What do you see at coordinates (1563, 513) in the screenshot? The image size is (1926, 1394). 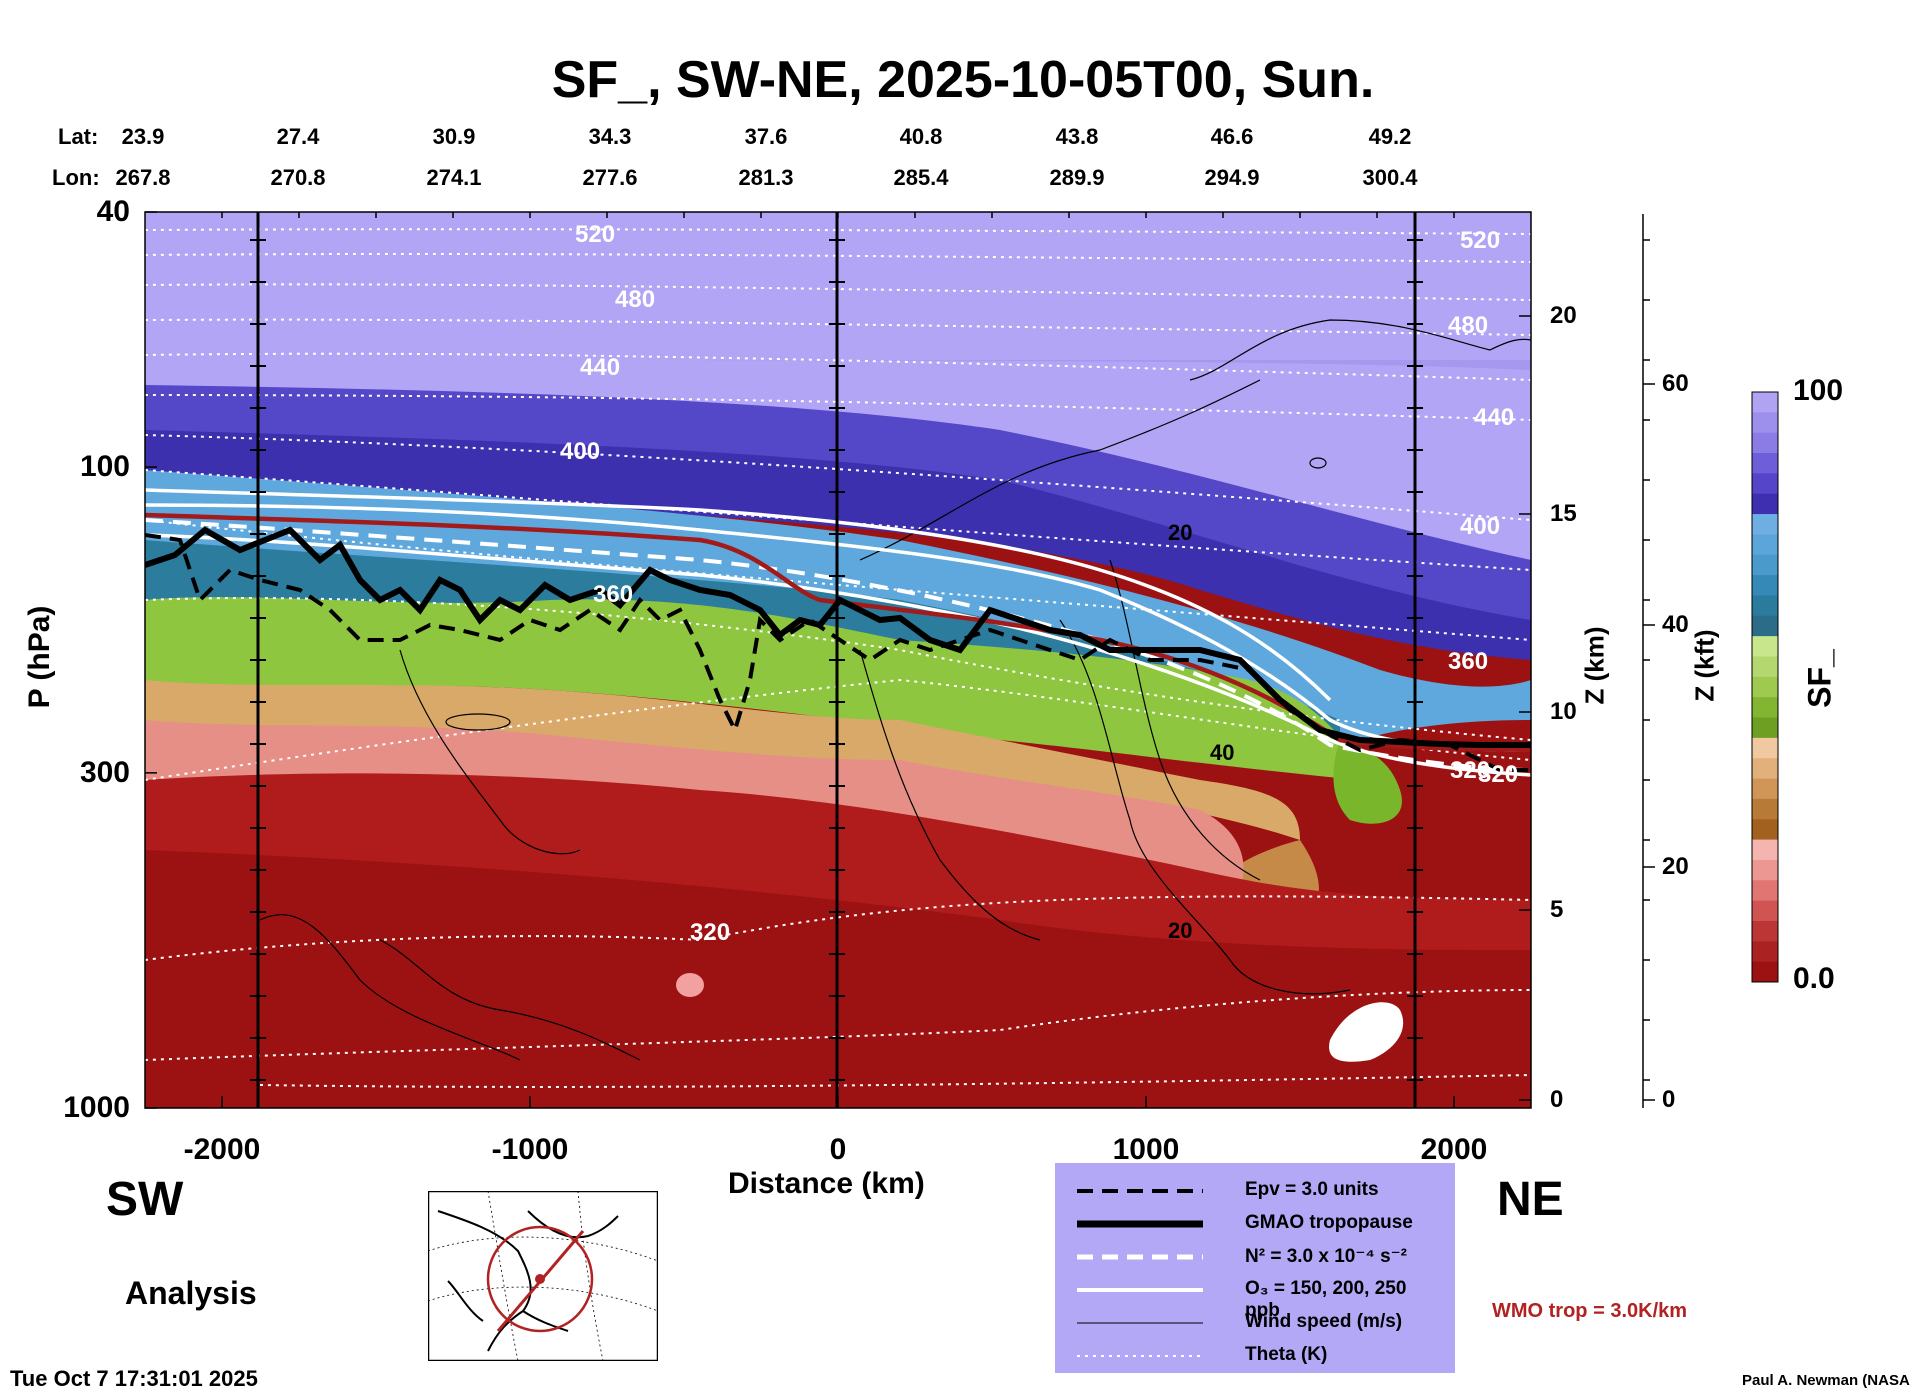 I see `z-km-tick-label: 15` at bounding box center [1563, 513].